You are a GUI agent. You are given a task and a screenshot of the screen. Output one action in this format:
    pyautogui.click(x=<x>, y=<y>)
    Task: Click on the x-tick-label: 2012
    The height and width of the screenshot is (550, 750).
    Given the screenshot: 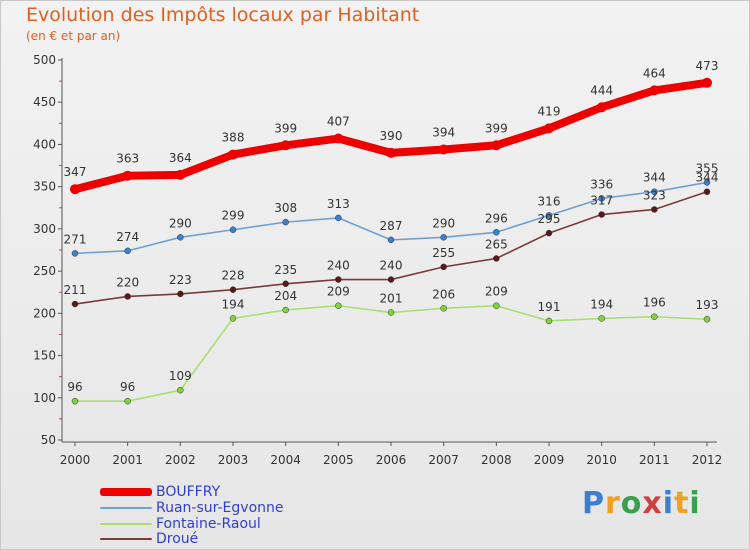 What is the action you would take?
    pyautogui.click(x=707, y=460)
    